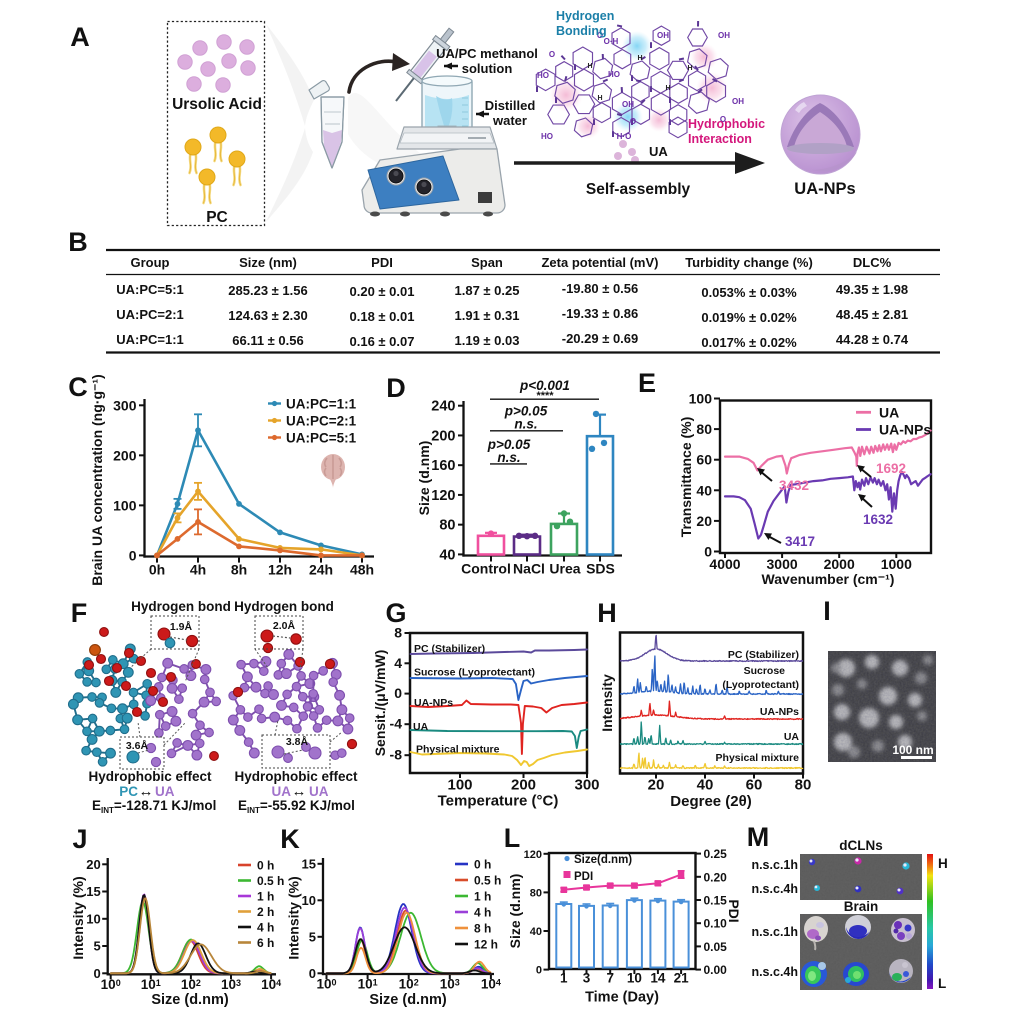 Image resolution: width=1031 pixels, height=1014 pixels. Describe the element at coordinates (611, 41) in the screenshot. I see `svg-text: O·H` at that location.